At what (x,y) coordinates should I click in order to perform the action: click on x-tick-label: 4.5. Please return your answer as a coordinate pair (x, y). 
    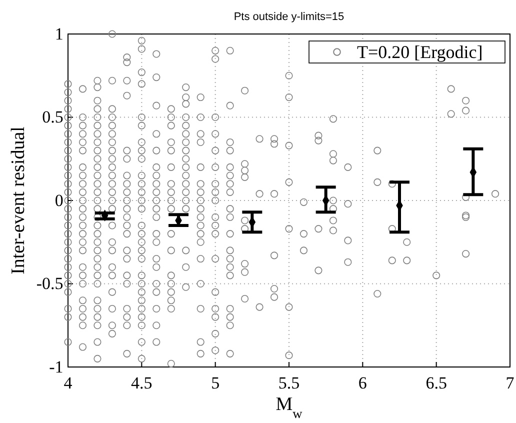
    Looking at the image, I should click on (141, 383).